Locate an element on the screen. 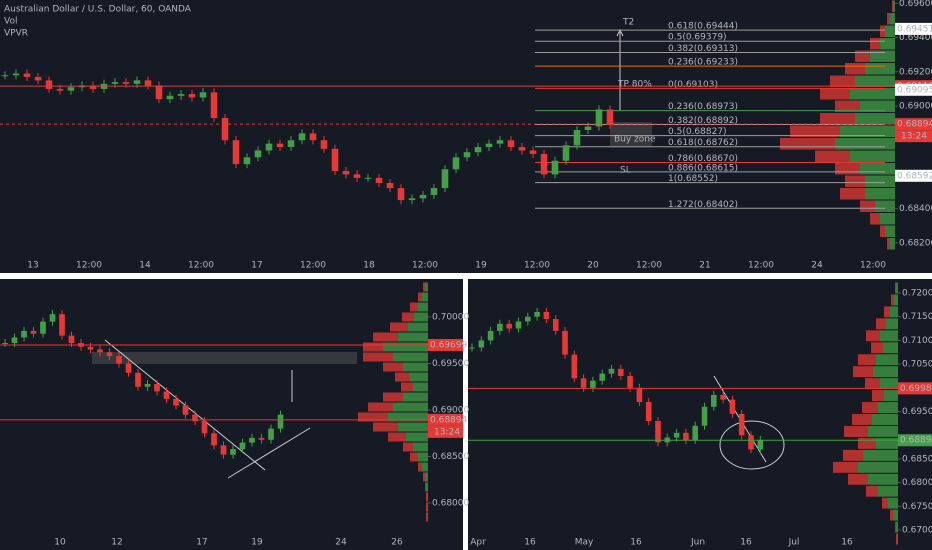 The width and height of the screenshot is (932, 550). x-tick-label: 18 is located at coordinates (369, 266).